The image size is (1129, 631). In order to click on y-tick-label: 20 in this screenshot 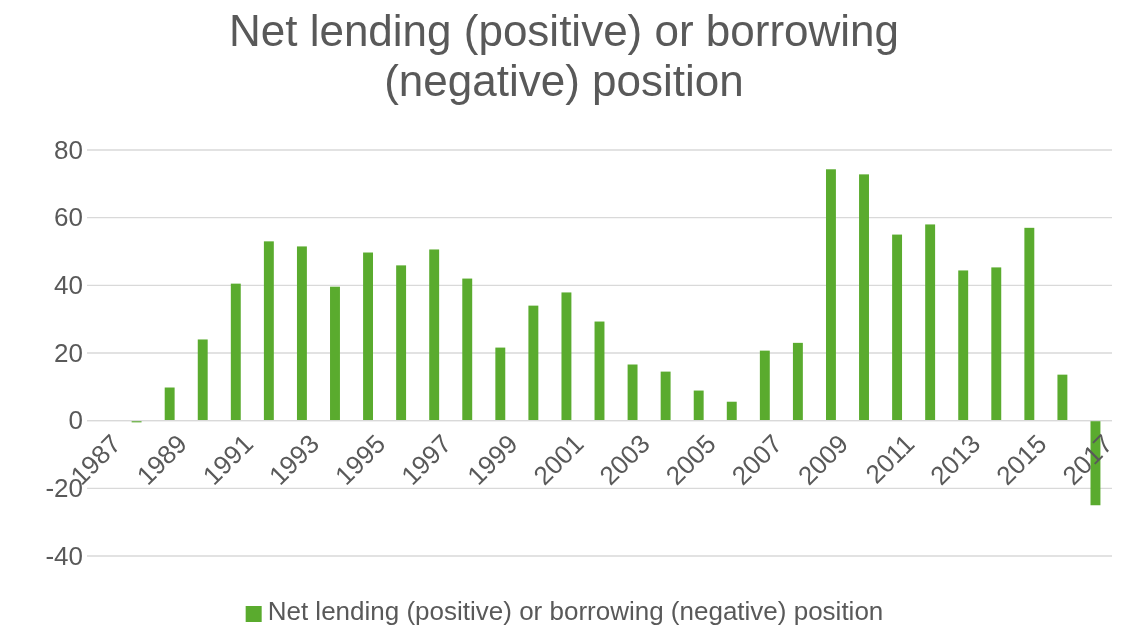, I will do `click(68, 352)`.